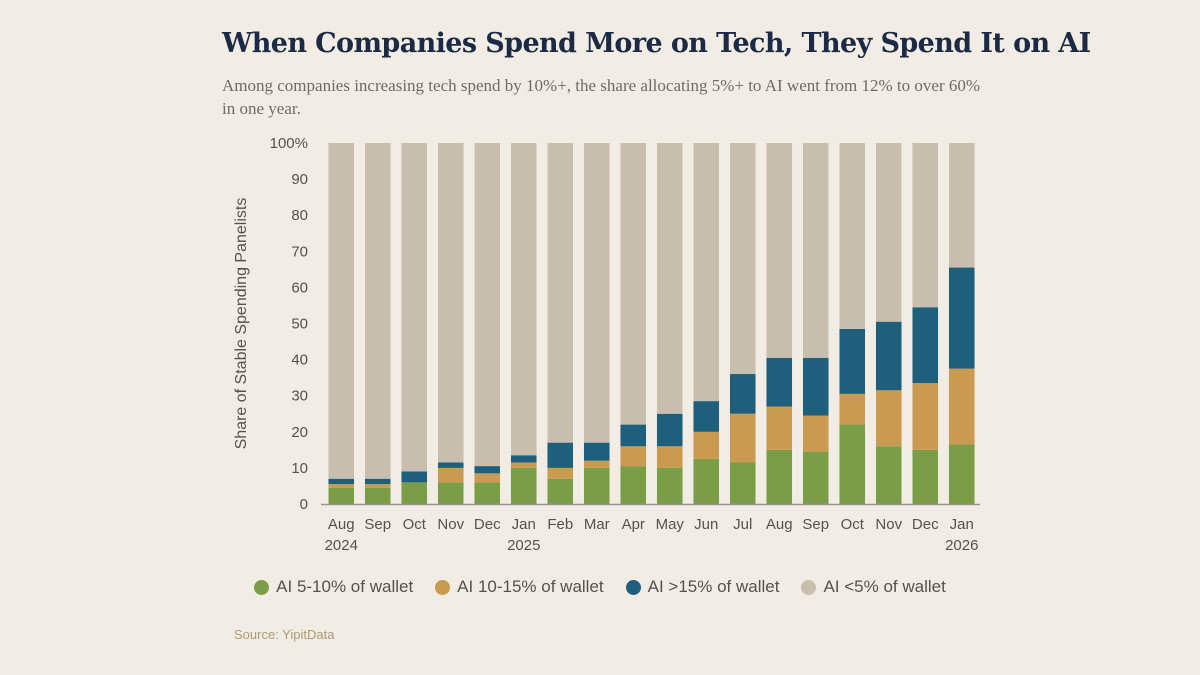  I want to click on y-tick-label: 80, so click(299, 215).